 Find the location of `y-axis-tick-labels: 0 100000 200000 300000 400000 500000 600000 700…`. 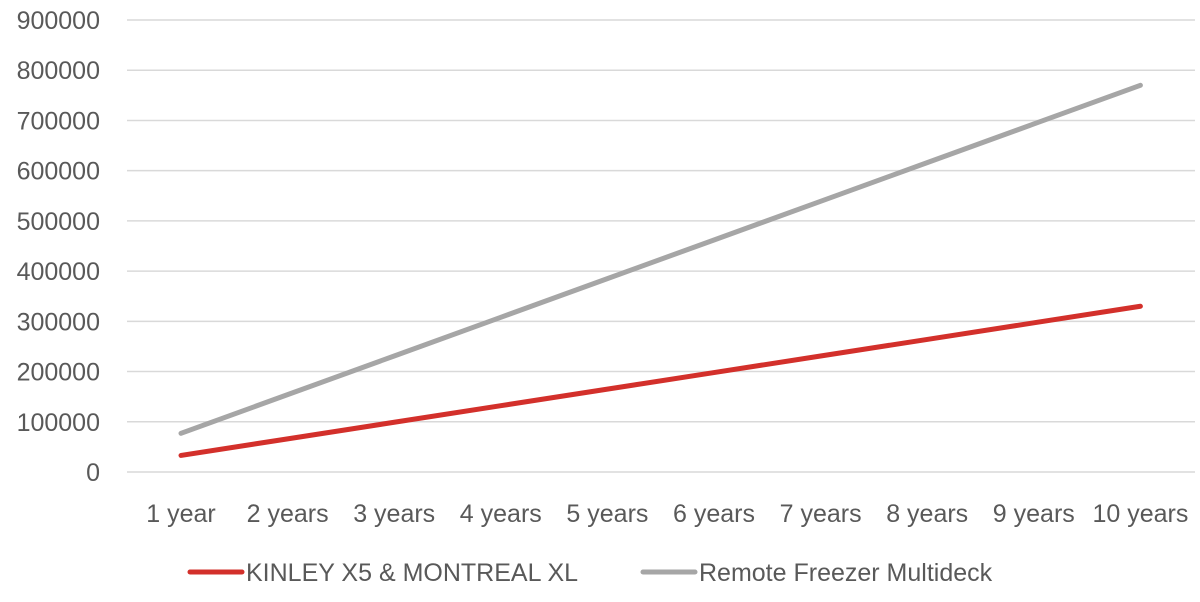

y-axis-tick-labels: 0 100000 200000 300000 400000 500000 600000 700… is located at coordinates (58, 247).